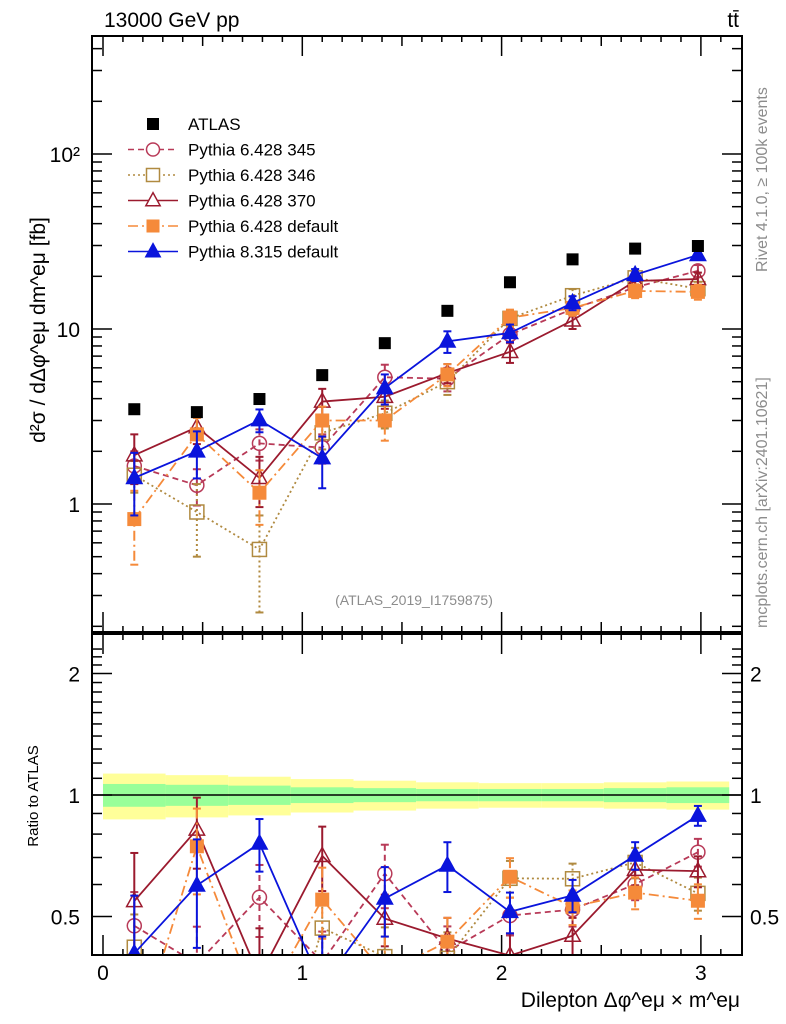  I want to click on ratio-y-tick-label-right: 0.5, so click(764, 917).